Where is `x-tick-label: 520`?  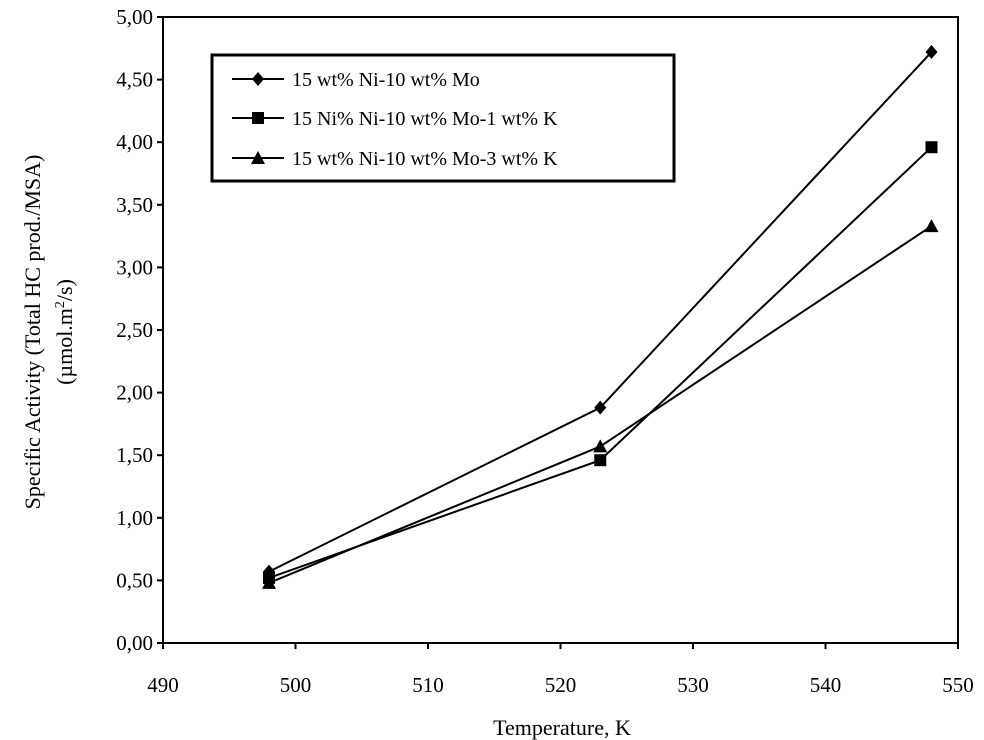 x-tick-label: 520 is located at coordinates (561, 685).